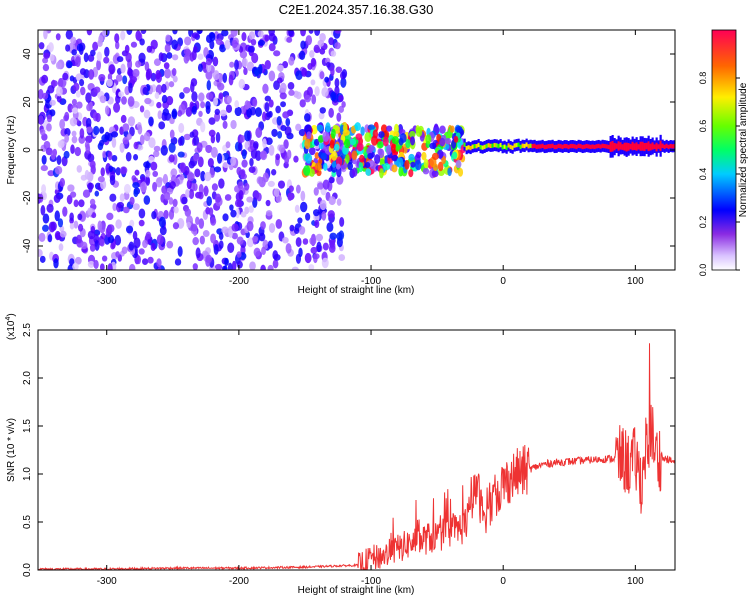 This screenshot has width=750, height=600. What do you see at coordinates (107, 281) in the screenshot?
I see `heatmap-x-tick-label: -300` at bounding box center [107, 281].